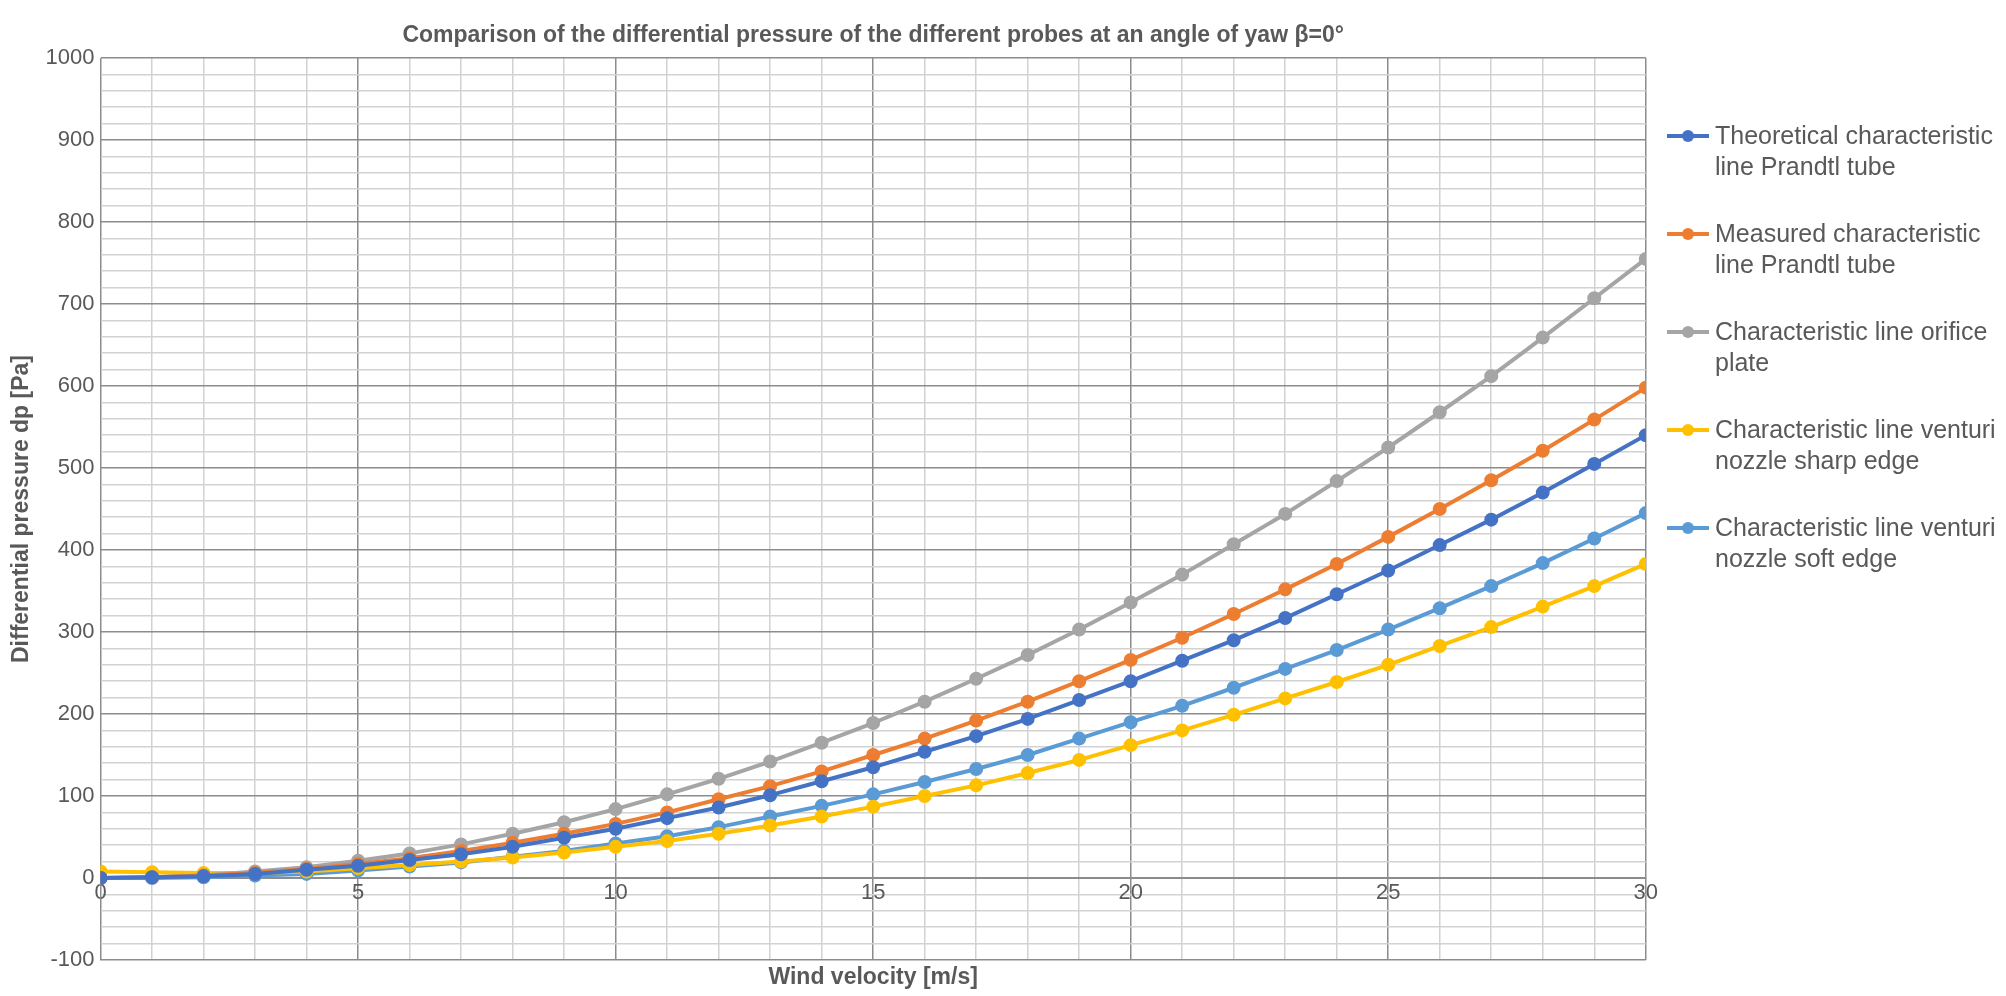  What do you see at coordinates (76, 139) in the screenshot?
I see `y-tick-label: 900` at bounding box center [76, 139].